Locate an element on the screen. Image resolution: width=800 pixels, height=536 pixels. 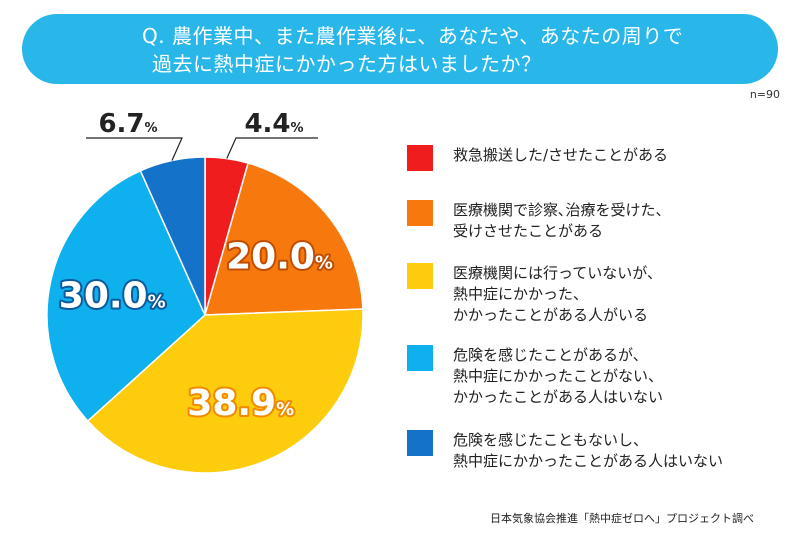
question-line-1: Q. 農作業中、また農作業後に、あなたや、あなたの周りで is located at coordinates (413, 36).